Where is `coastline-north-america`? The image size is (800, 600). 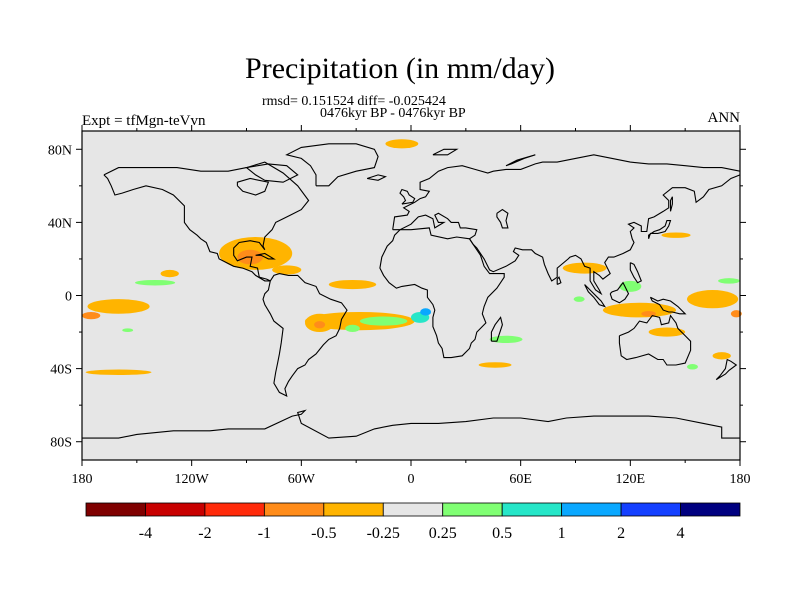 coastline-north-america is located at coordinates (206, 221).